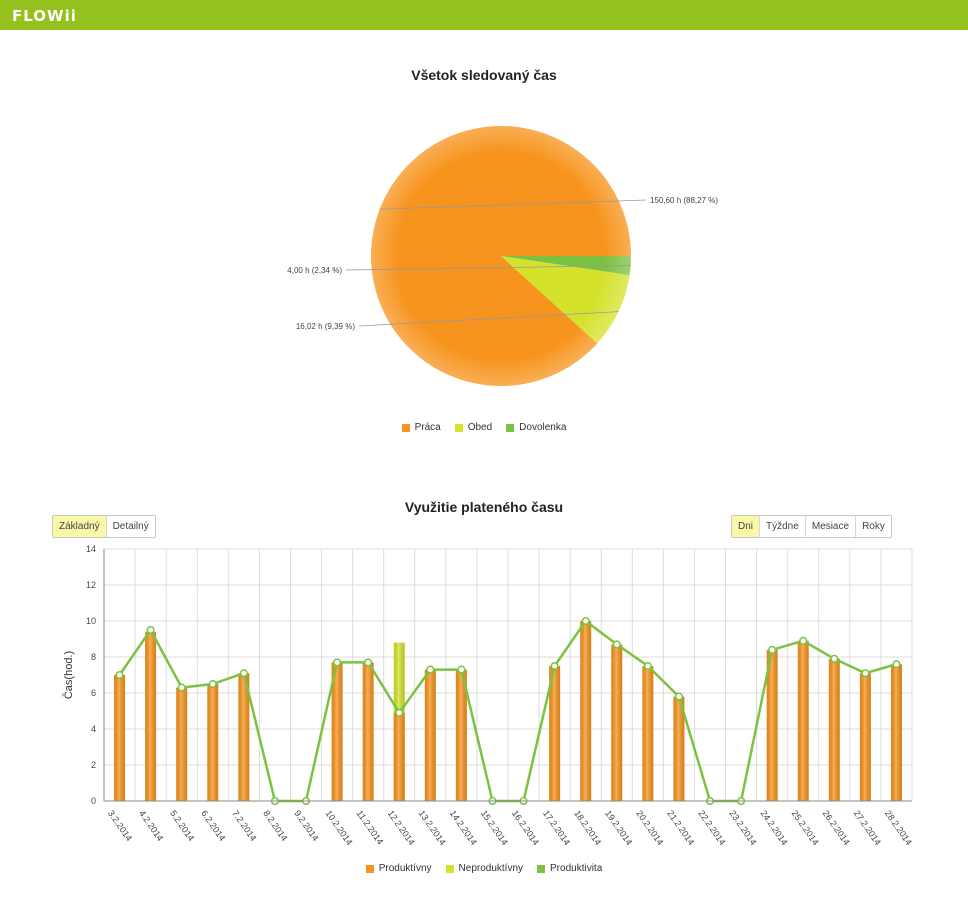 The image size is (968, 900). I want to click on x-tick-label: 22.2.2014, so click(711, 827).